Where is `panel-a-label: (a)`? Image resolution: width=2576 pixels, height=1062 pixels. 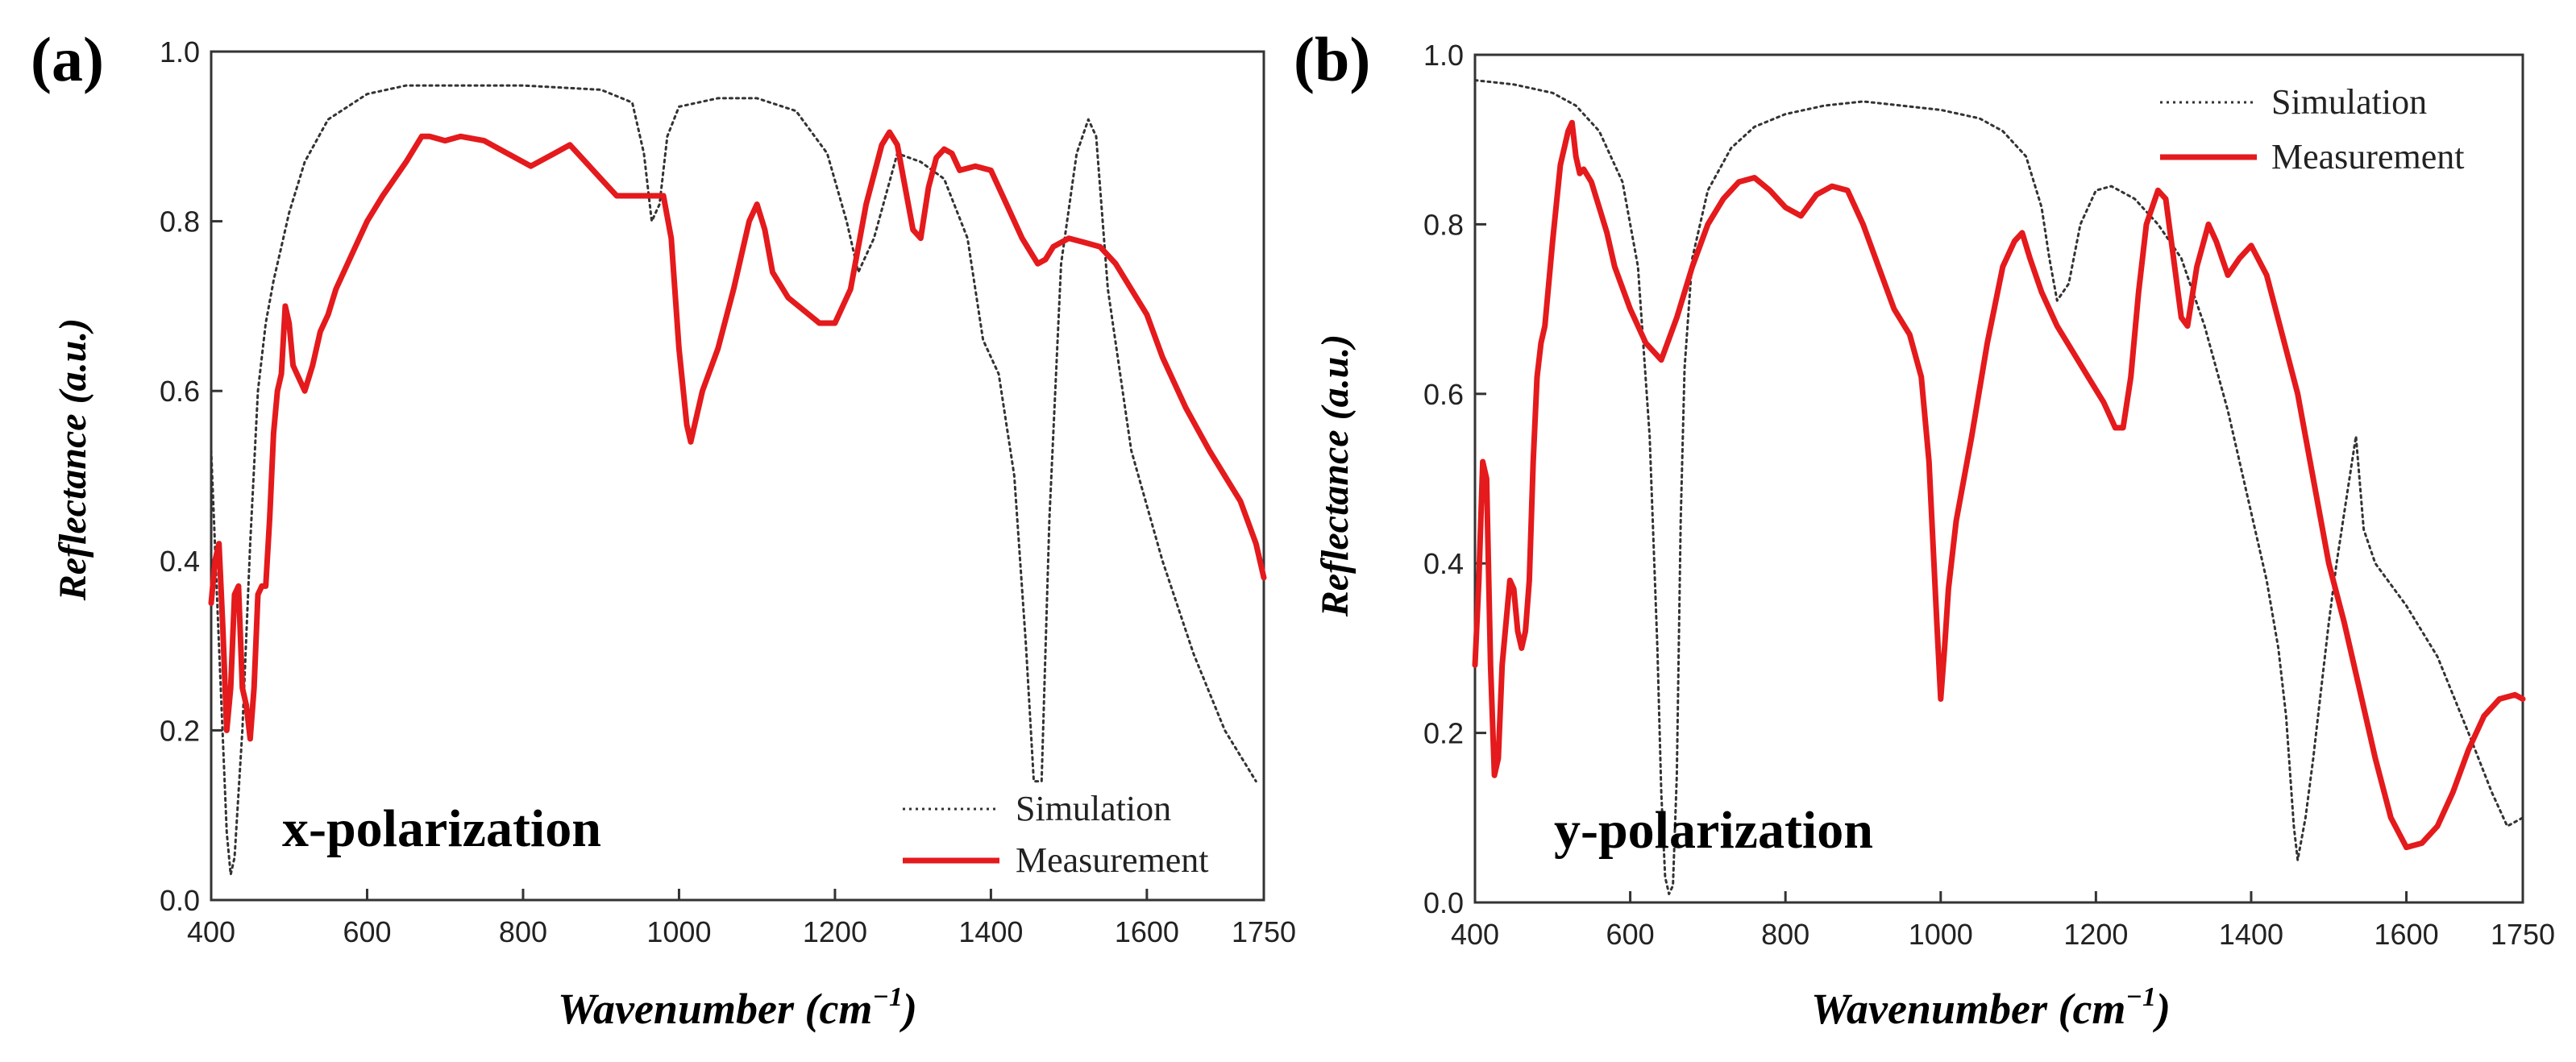 panel-a-label: (a) is located at coordinates (67, 59).